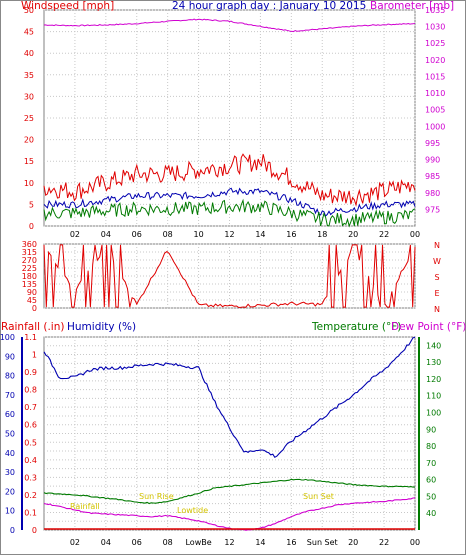  Describe the element at coordinates (29, 260) in the screenshot. I see `dir-y-tick-label: 270` at that location.